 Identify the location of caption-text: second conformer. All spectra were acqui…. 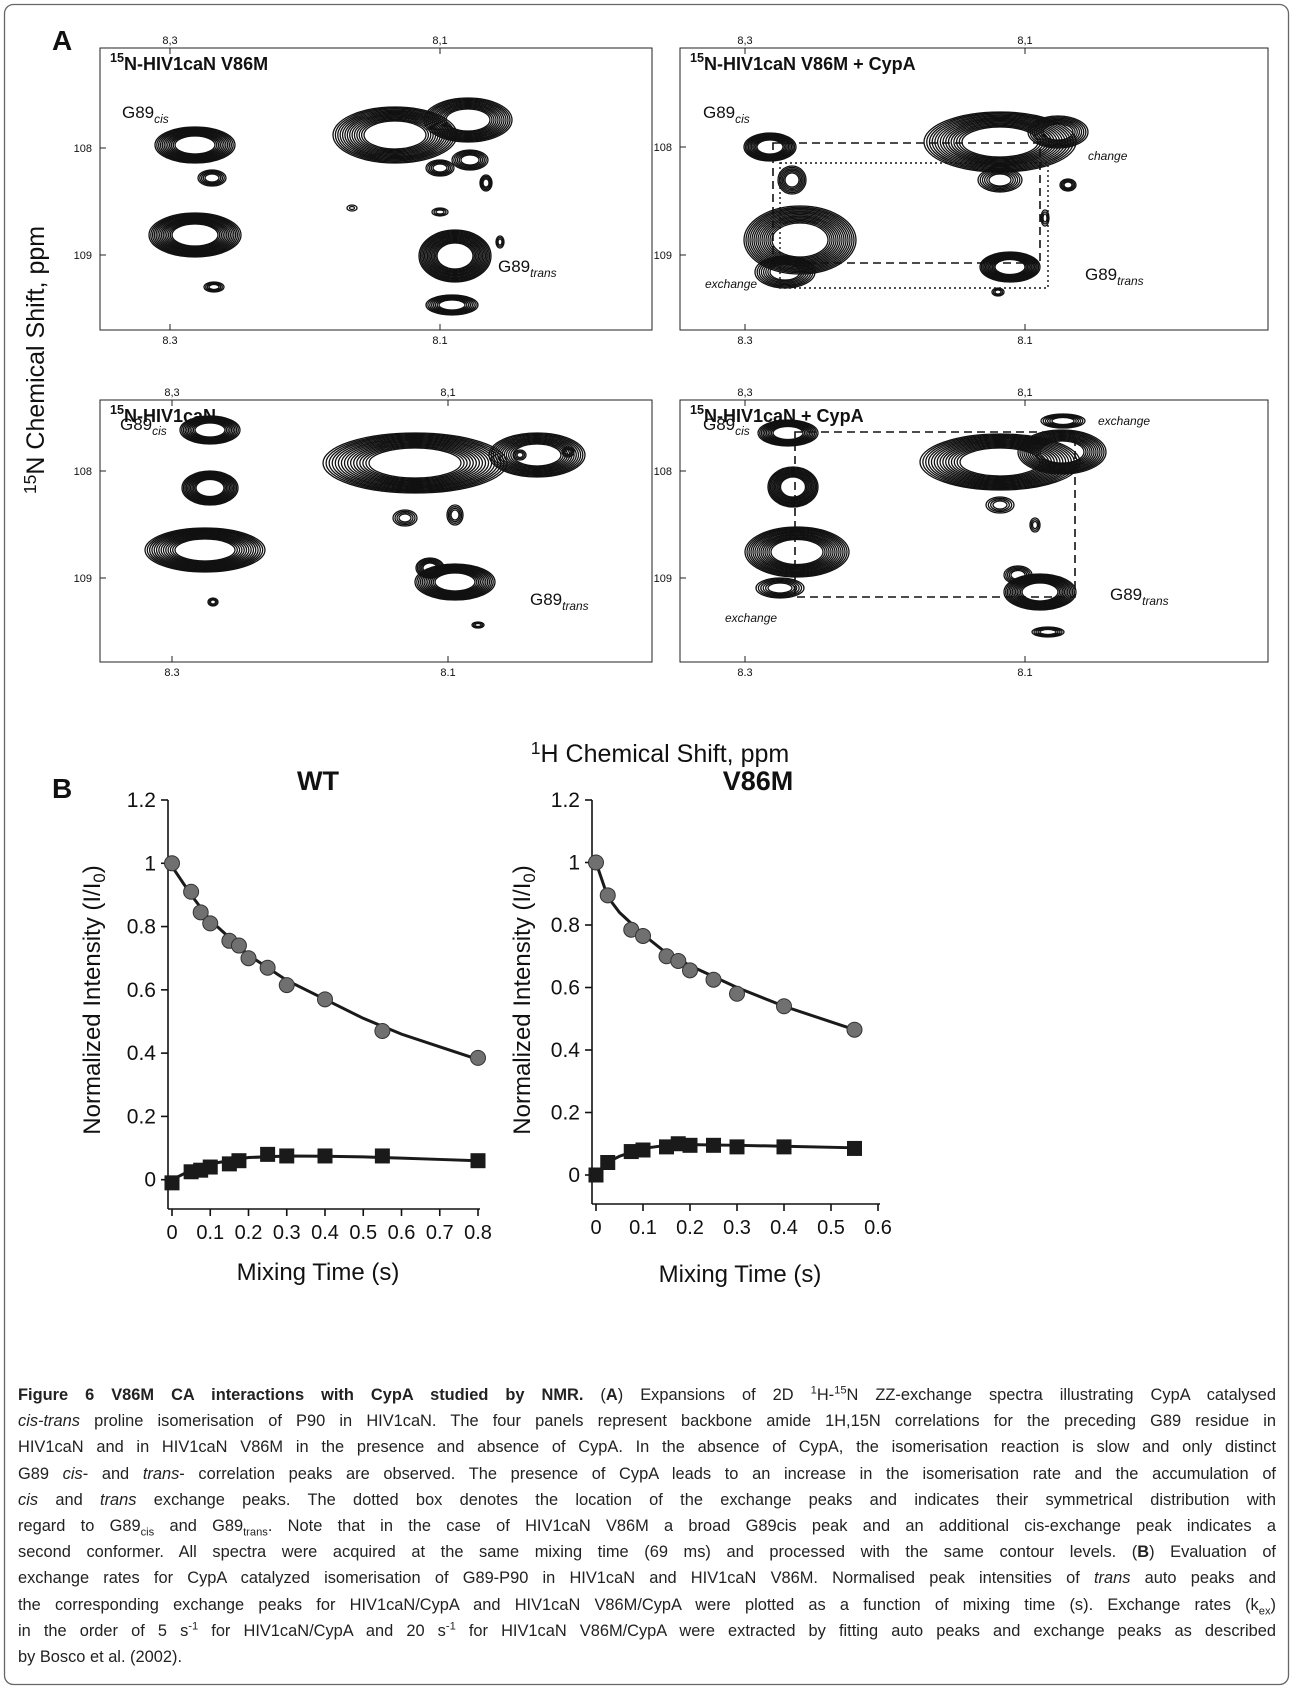
(578, 1552).